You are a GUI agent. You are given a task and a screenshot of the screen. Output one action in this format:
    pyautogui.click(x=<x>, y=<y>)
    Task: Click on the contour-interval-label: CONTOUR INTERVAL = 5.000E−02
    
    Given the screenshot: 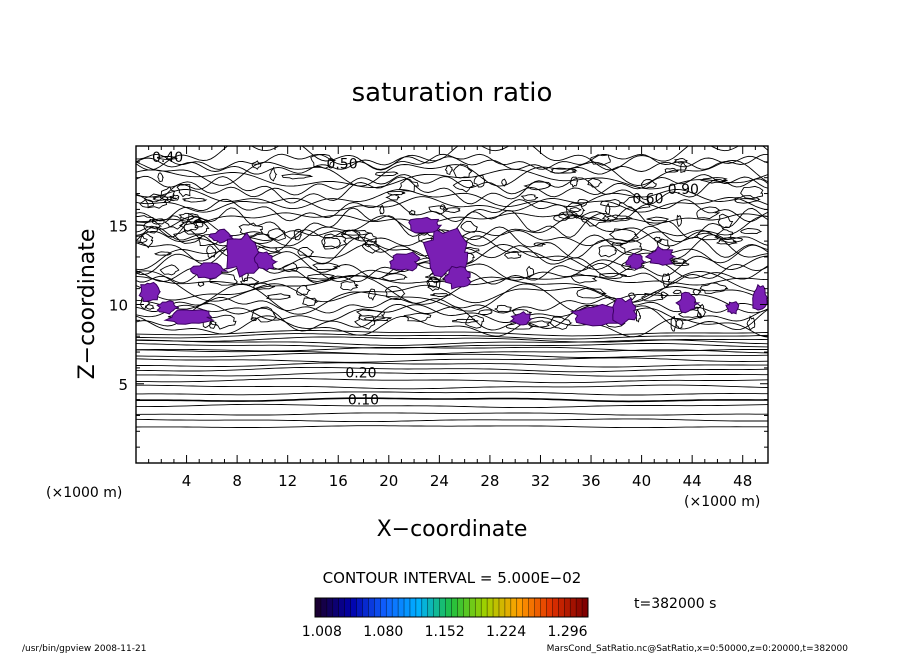 What is the action you would take?
    pyautogui.click(x=452, y=578)
    